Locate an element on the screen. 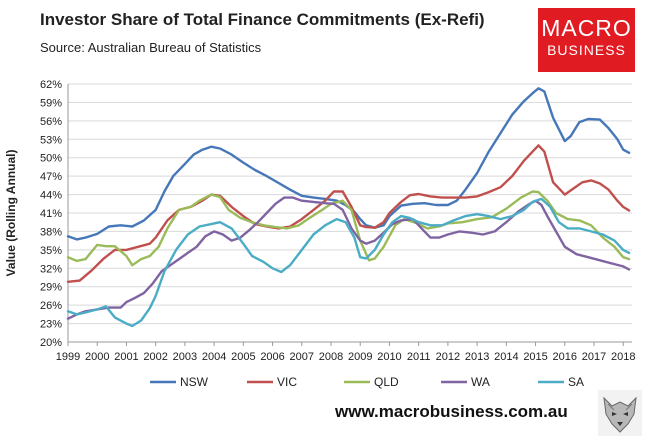 The image size is (660, 442). website-url: www.macrobusiness.com.au is located at coordinates (451, 411).